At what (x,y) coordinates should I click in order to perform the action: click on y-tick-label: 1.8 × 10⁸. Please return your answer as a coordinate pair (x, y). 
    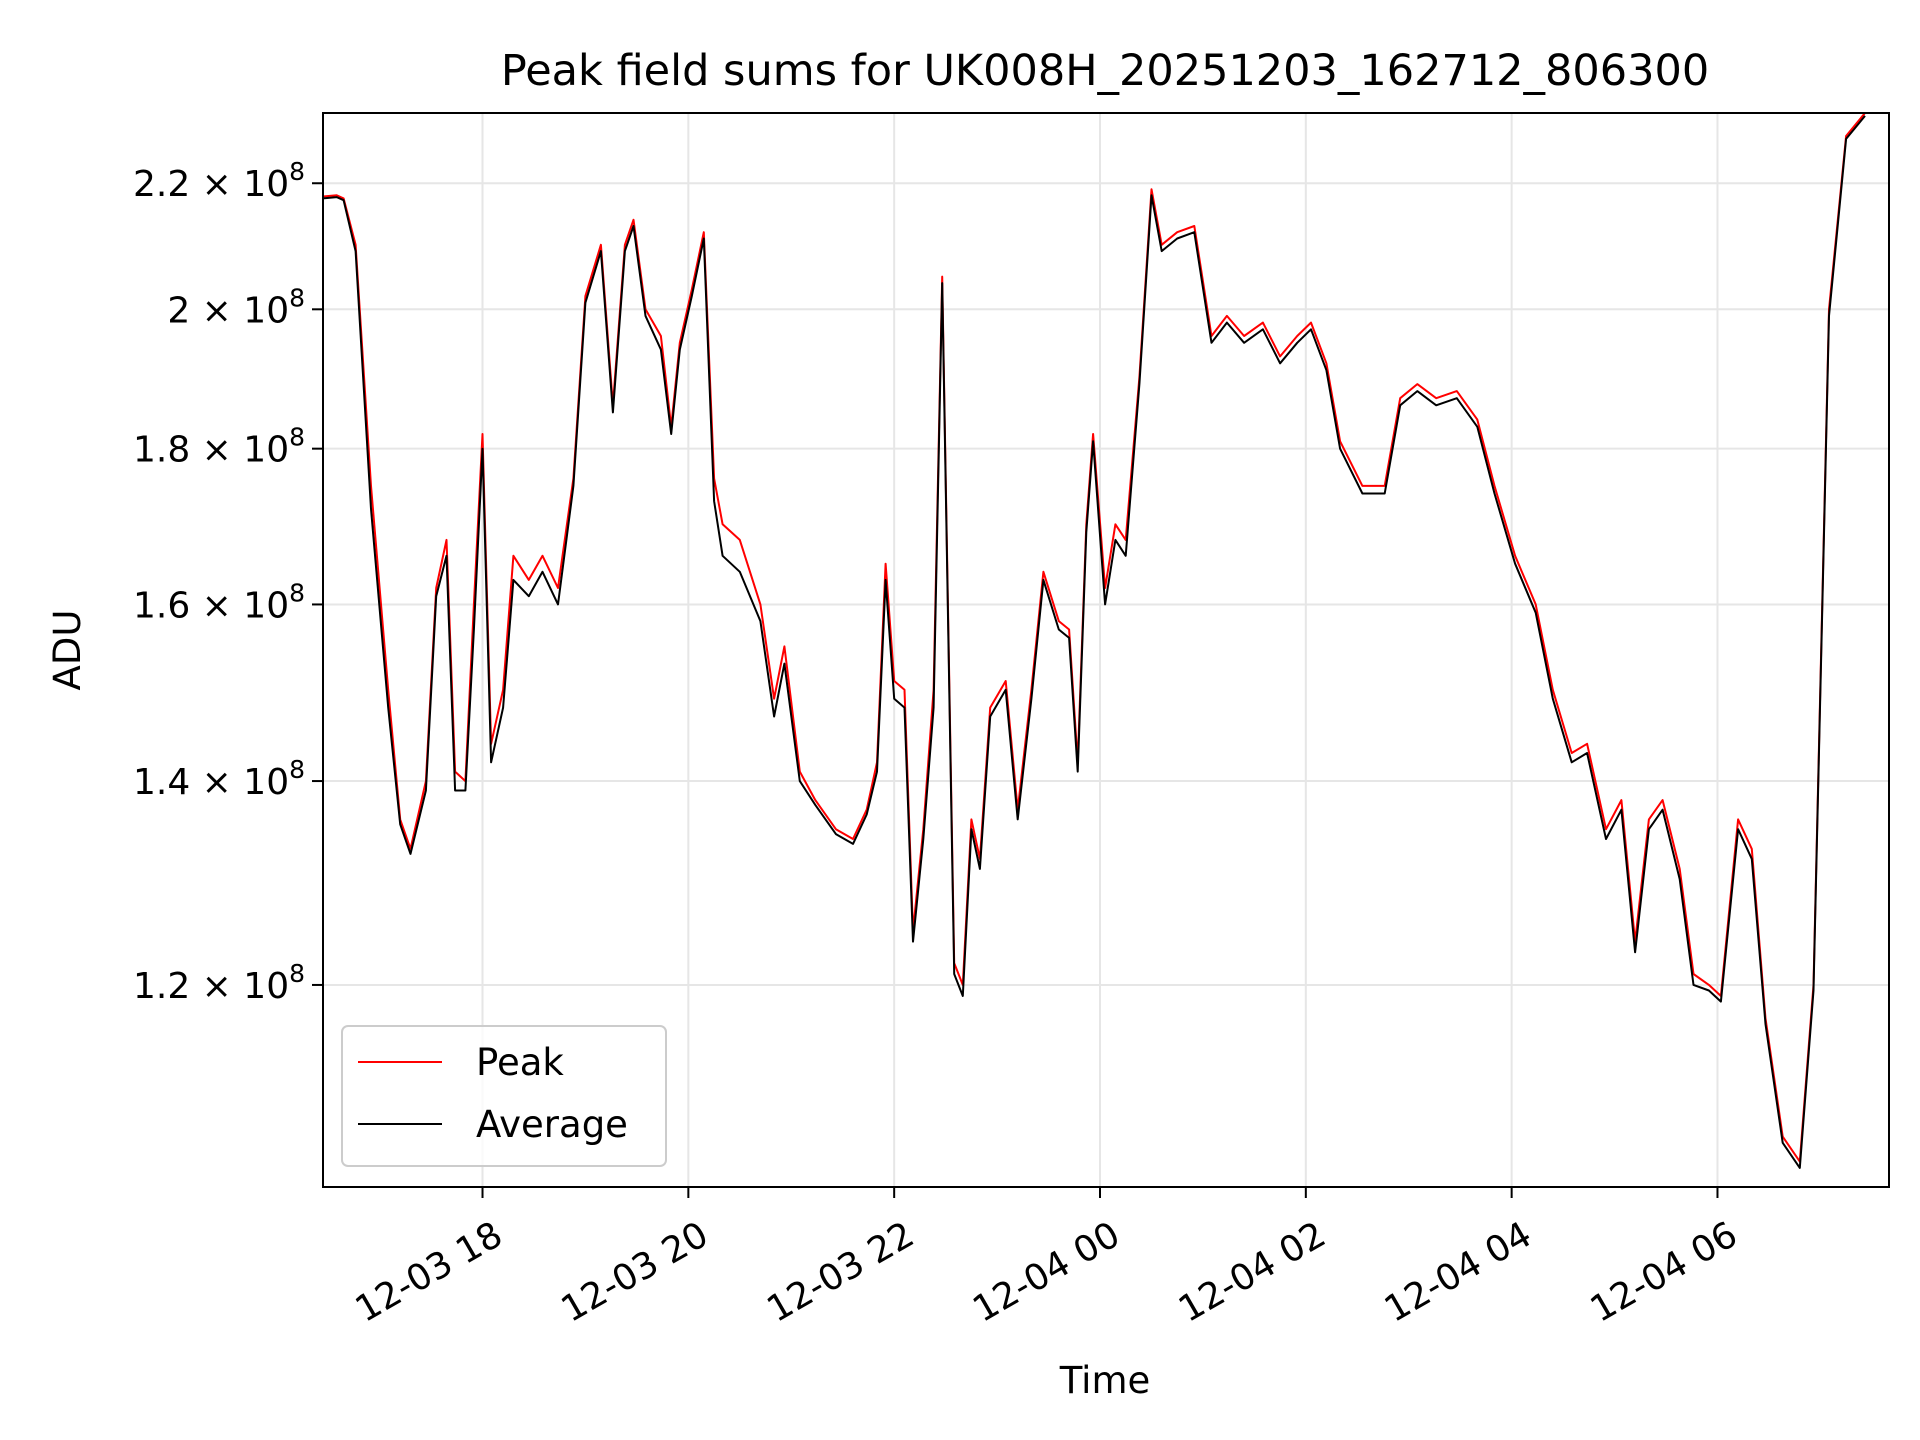
    Looking at the image, I should click on (219, 447).